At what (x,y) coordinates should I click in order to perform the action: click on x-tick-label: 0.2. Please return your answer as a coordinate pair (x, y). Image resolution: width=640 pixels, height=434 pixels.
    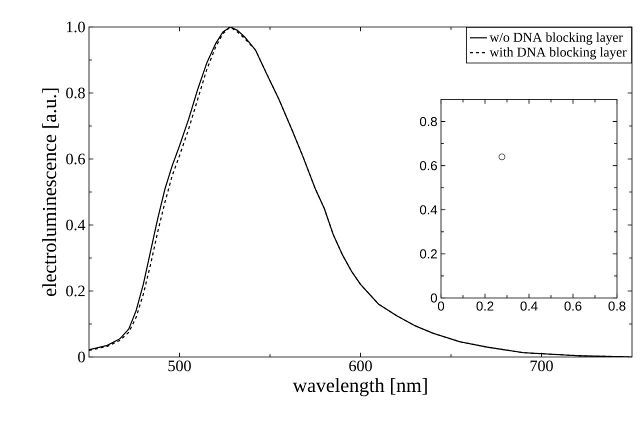
    Looking at the image, I should click on (485, 306).